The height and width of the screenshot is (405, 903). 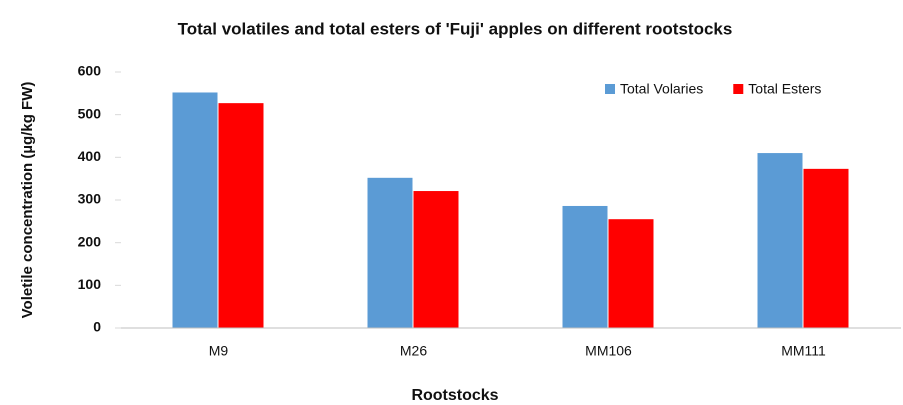 What do you see at coordinates (90, 113) in the screenshot?
I see `y-tick-label: 500` at bounding box center [90, 113].